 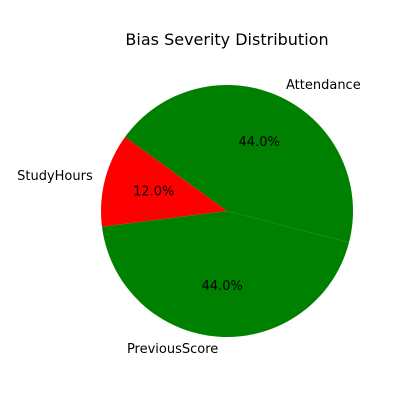 I want to click on chart-title: Bias Severity Distribution, so click(x=226, y=39).